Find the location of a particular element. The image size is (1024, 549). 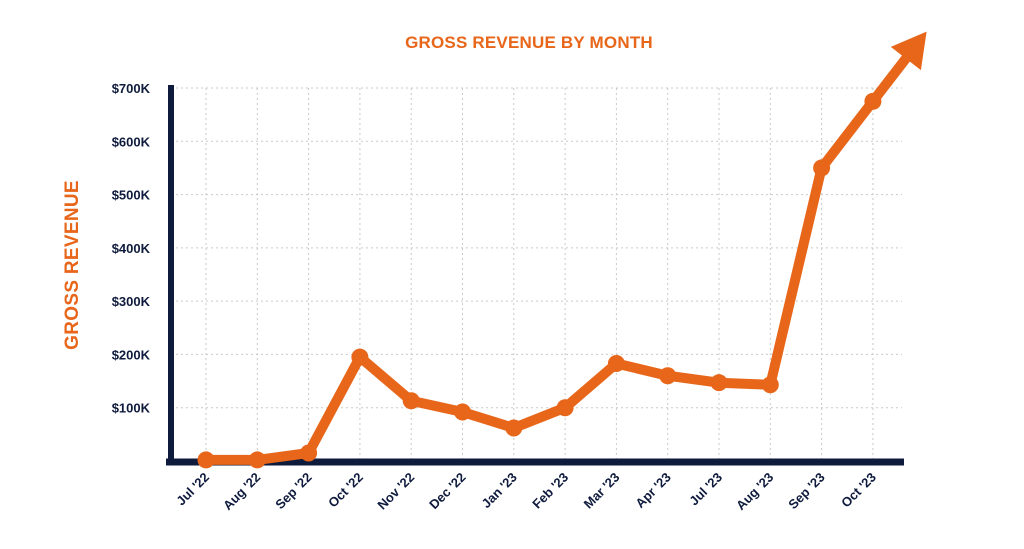

x-tick-label: Aug '22 is located at coordinates (241, 491).